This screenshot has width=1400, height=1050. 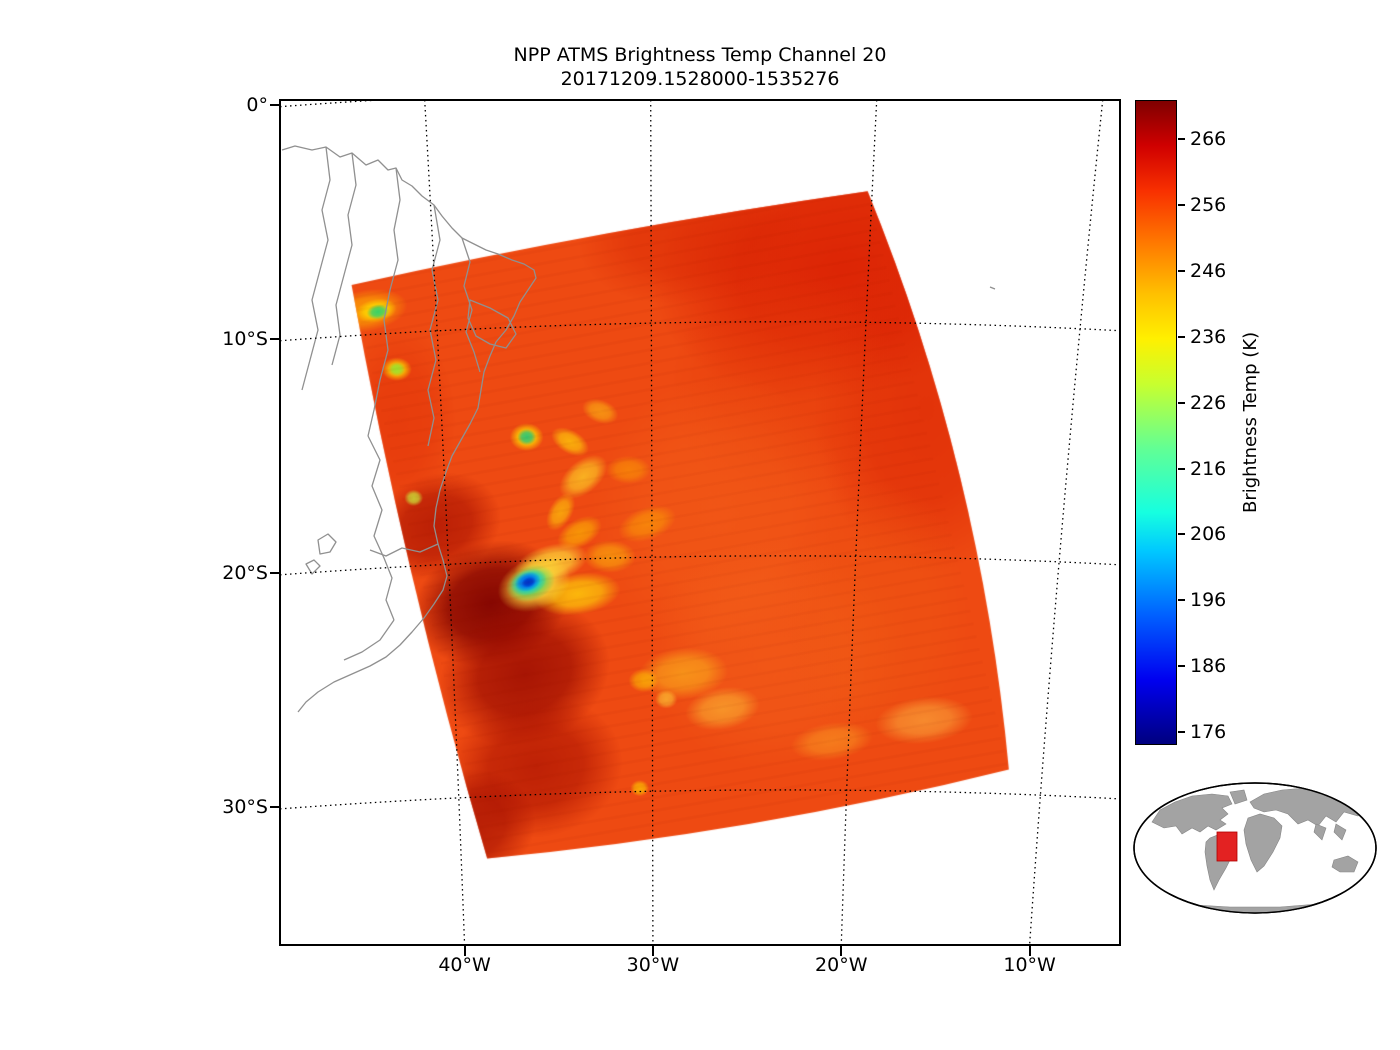 I want to click on india, so click(x=1320, y=832).